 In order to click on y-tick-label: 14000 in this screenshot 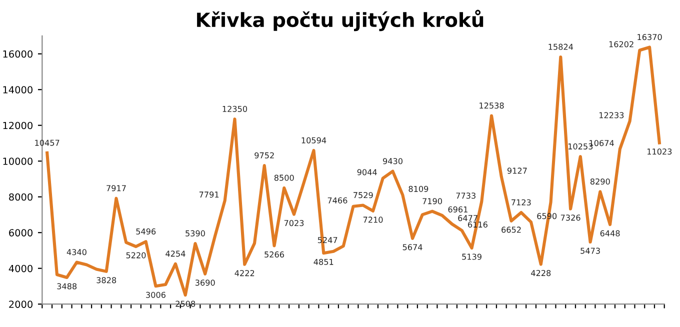, I will do `click(17, 90)`.